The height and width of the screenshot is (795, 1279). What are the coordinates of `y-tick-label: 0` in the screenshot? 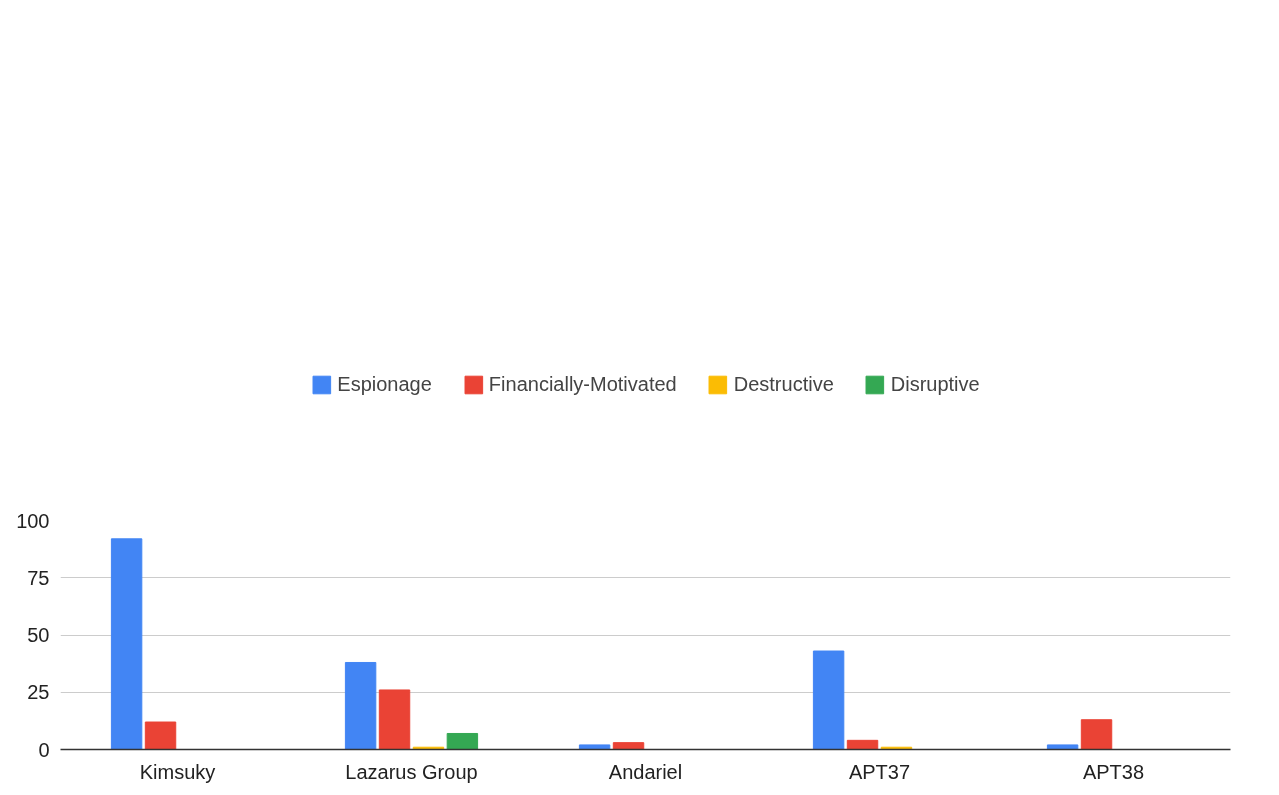 It's located at (44, 749).